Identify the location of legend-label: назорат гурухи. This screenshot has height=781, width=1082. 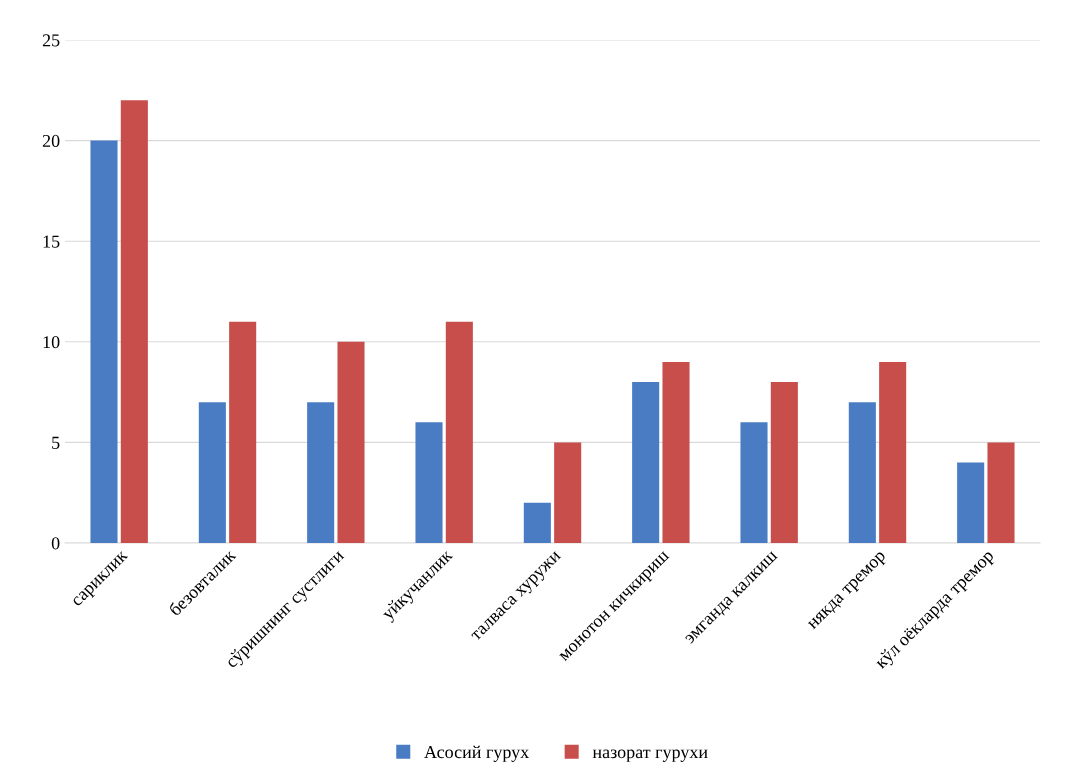
(650, 755).